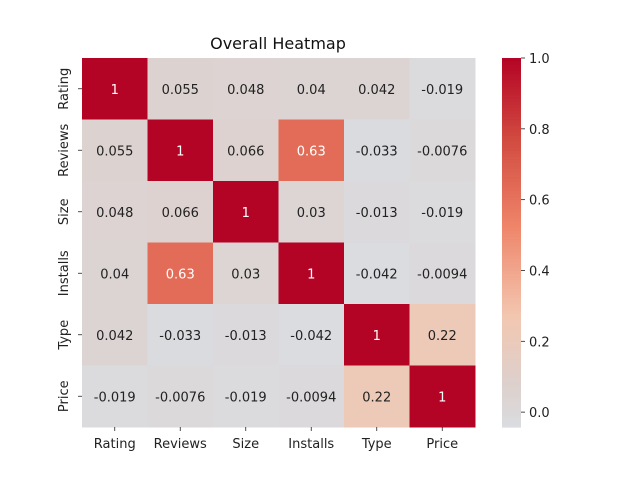  I want to click on cell-value-label: -0.0094, so click(442, 274).